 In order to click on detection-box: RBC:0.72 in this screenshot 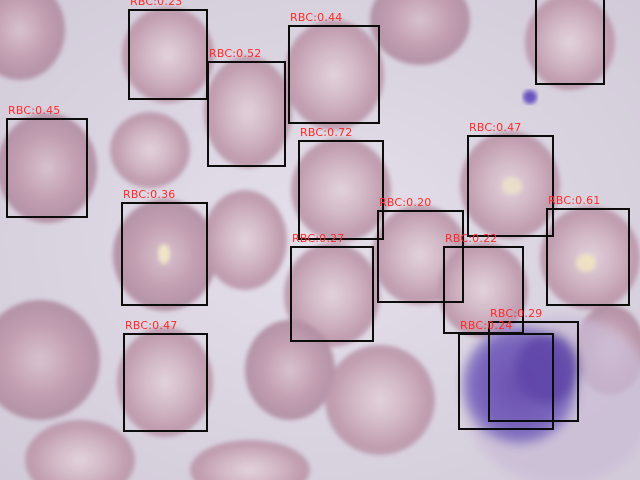, I will do `click(341, 183)`.